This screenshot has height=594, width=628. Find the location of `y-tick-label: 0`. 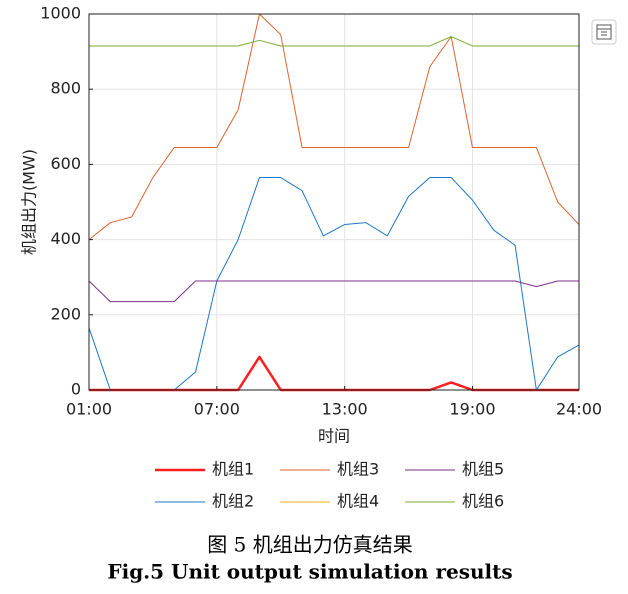

y-tick-label: 0 is located at coordinates (76, 389).